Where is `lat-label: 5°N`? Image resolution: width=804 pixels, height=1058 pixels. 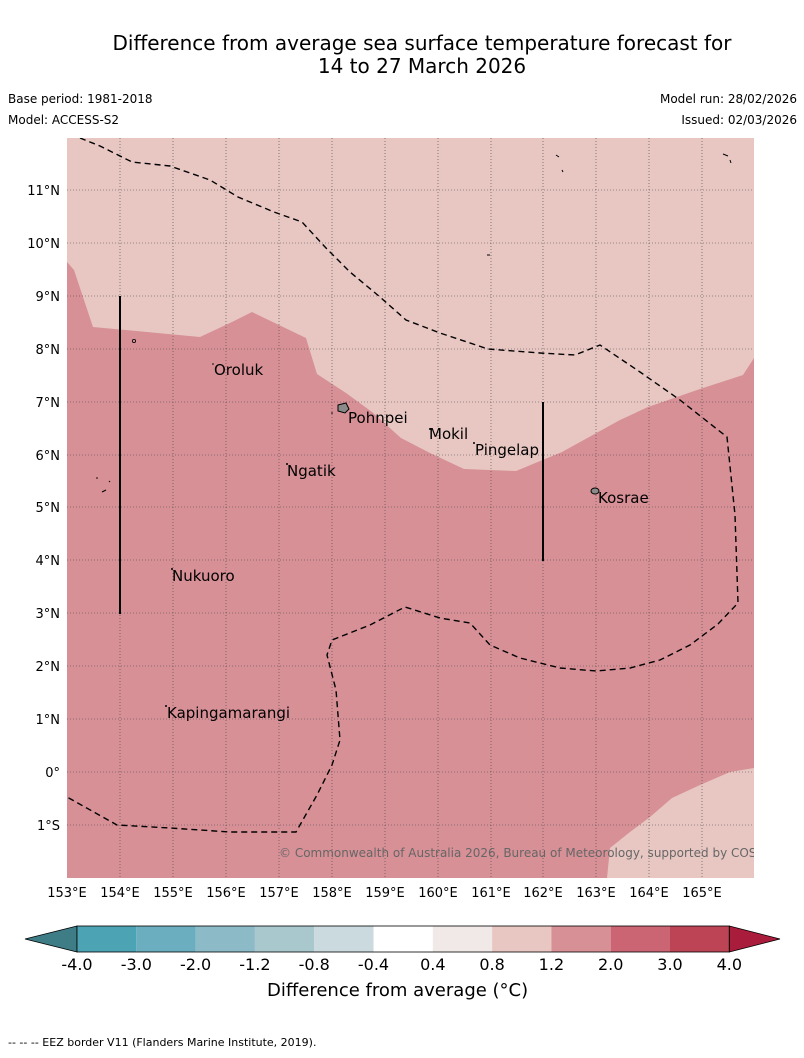 lat-label: 5°N is located at coordinates (48, 508).